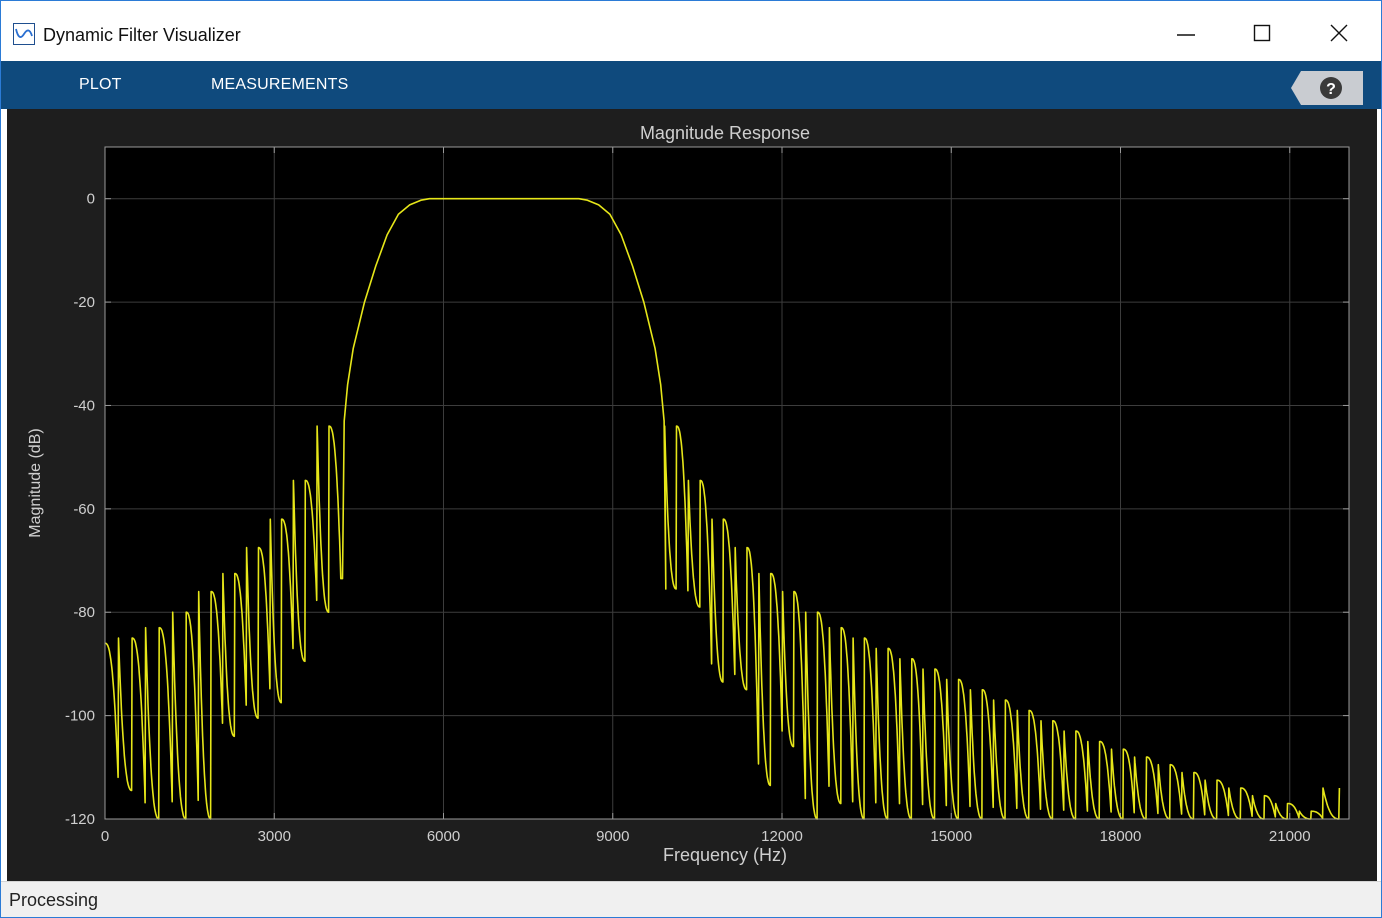 This screenshot has width=1382, height=918. Describe the element at coordinates (80, 716) in the screenshot. I see `y-tick-label: -100` at that location.